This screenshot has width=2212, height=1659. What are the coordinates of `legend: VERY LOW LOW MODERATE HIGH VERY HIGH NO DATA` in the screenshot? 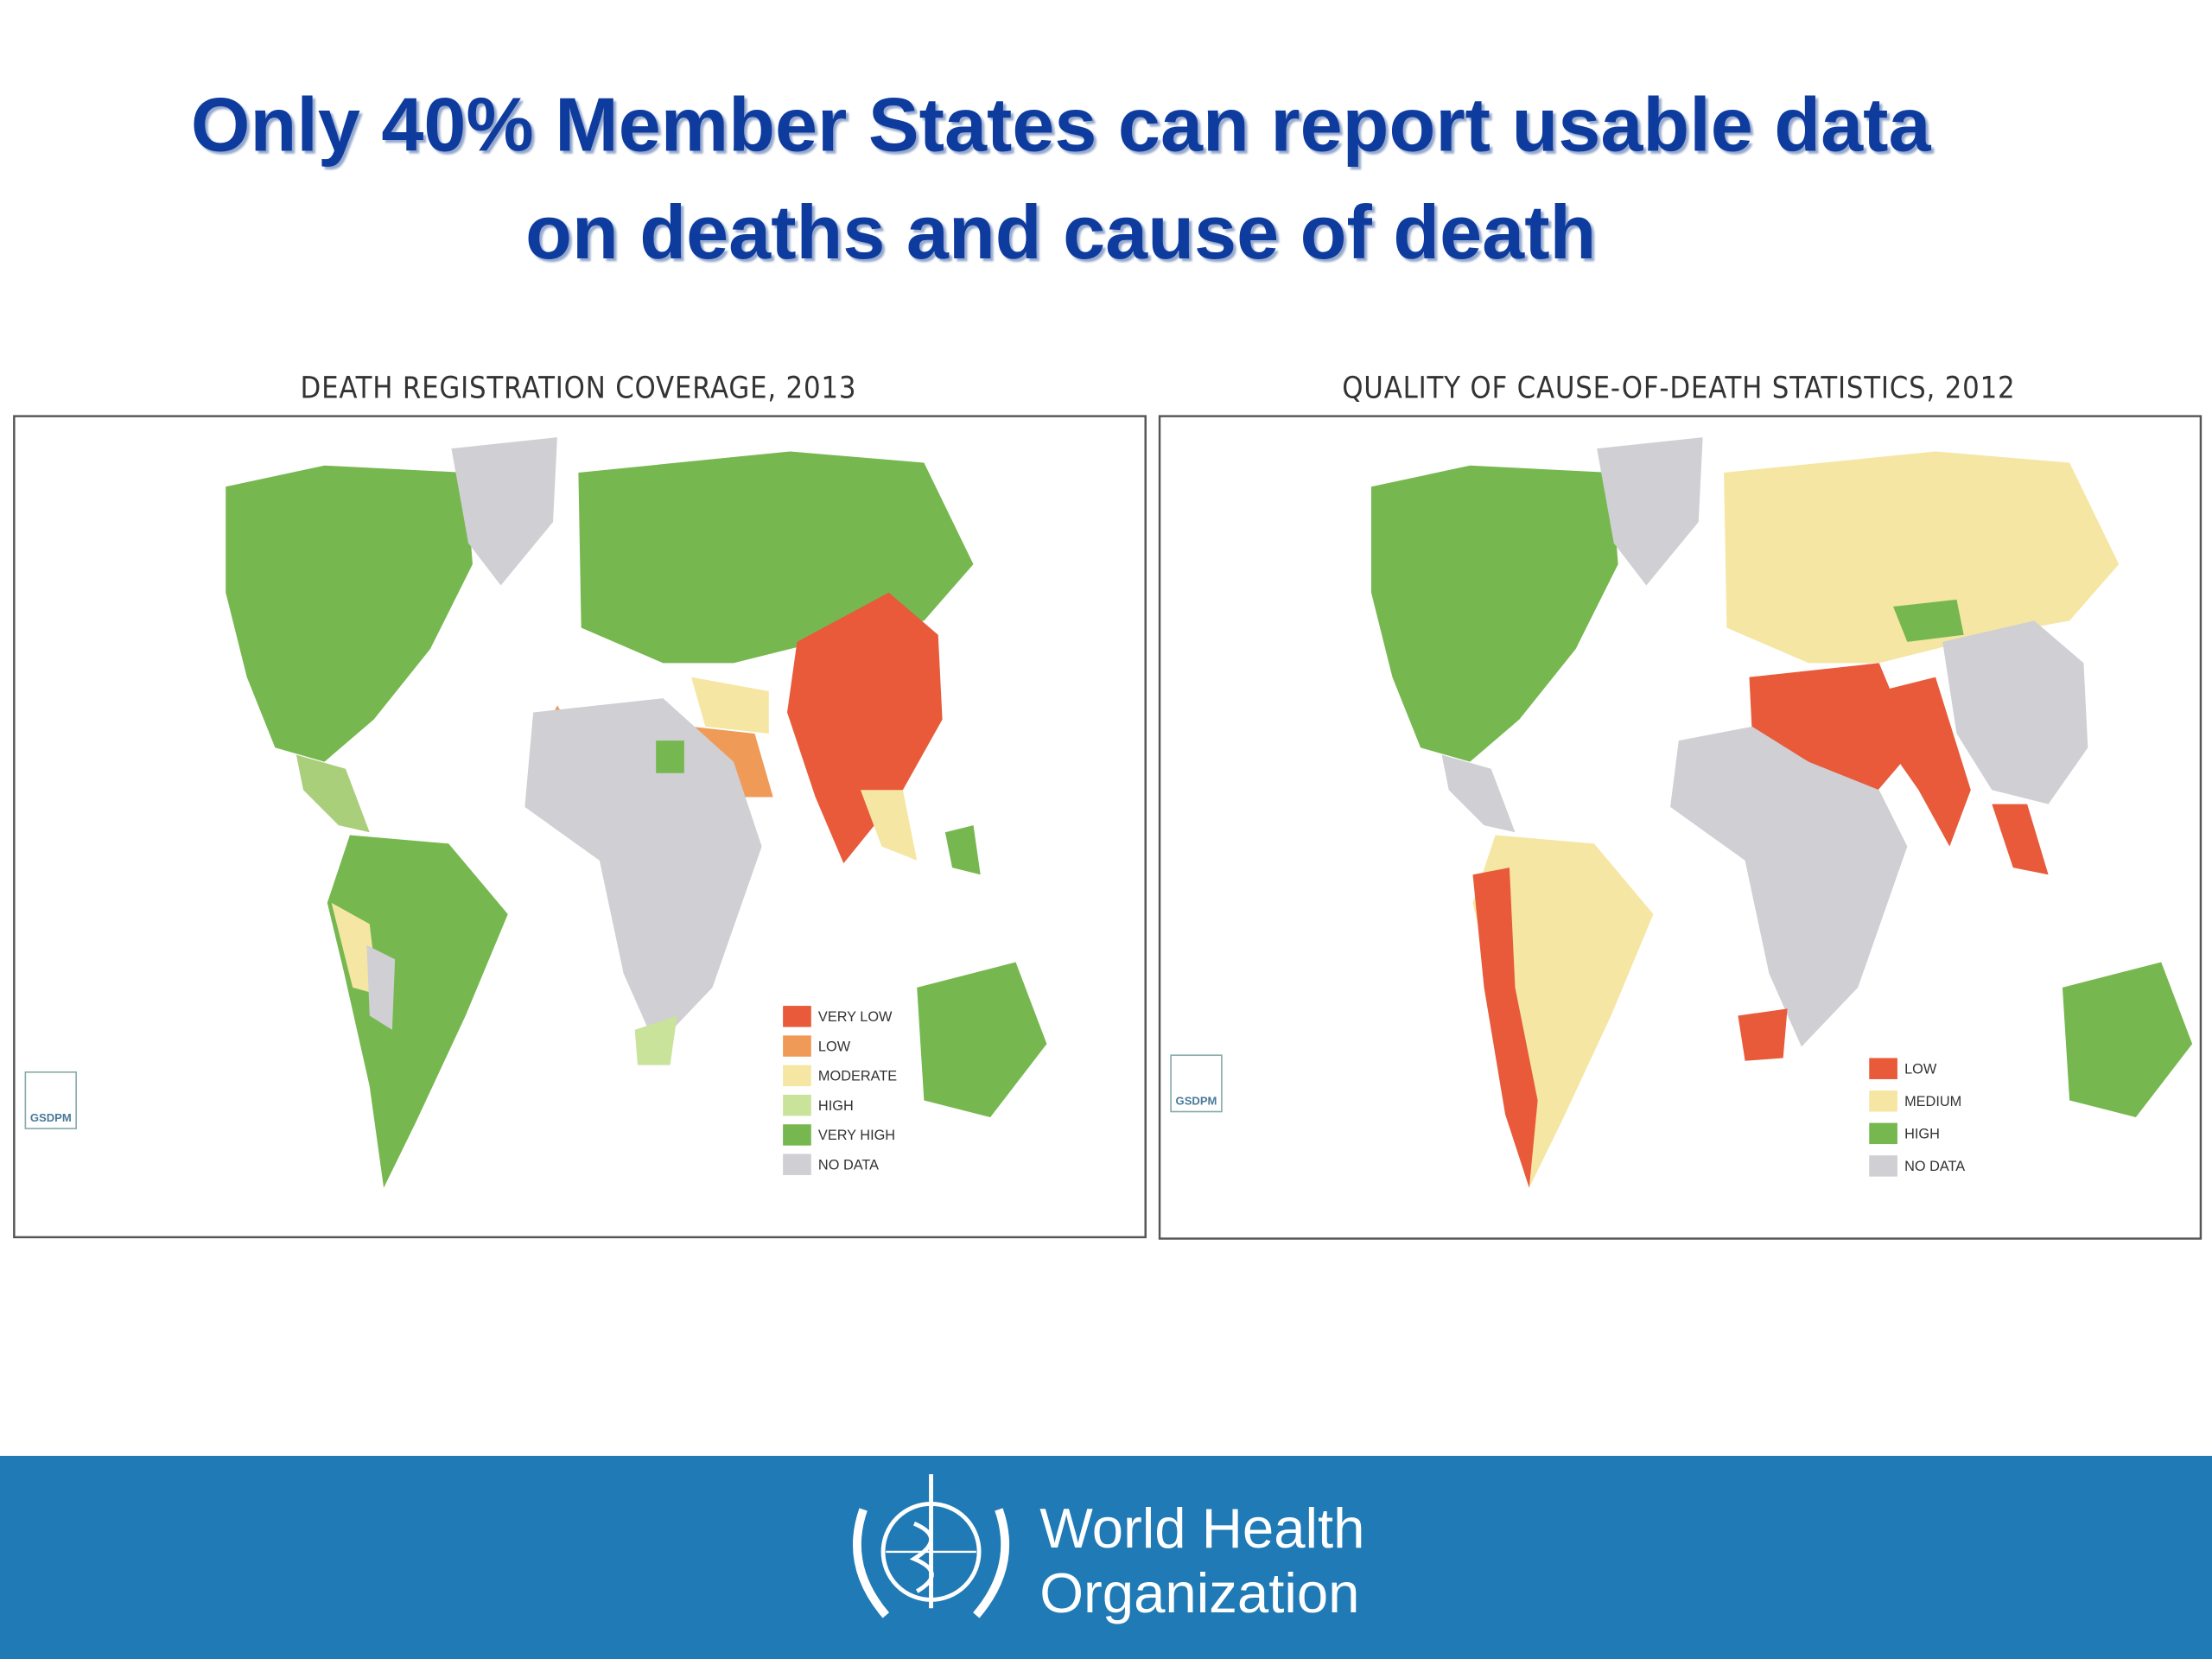 It's located at (840, 1090).